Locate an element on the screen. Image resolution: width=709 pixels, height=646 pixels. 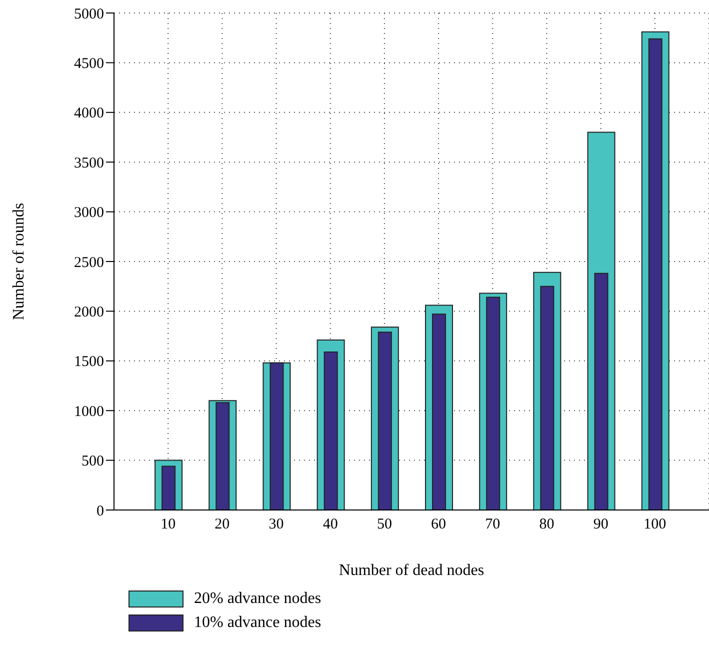
x-axis-title: Number of dead nodes is located at coordinates (411, 570).